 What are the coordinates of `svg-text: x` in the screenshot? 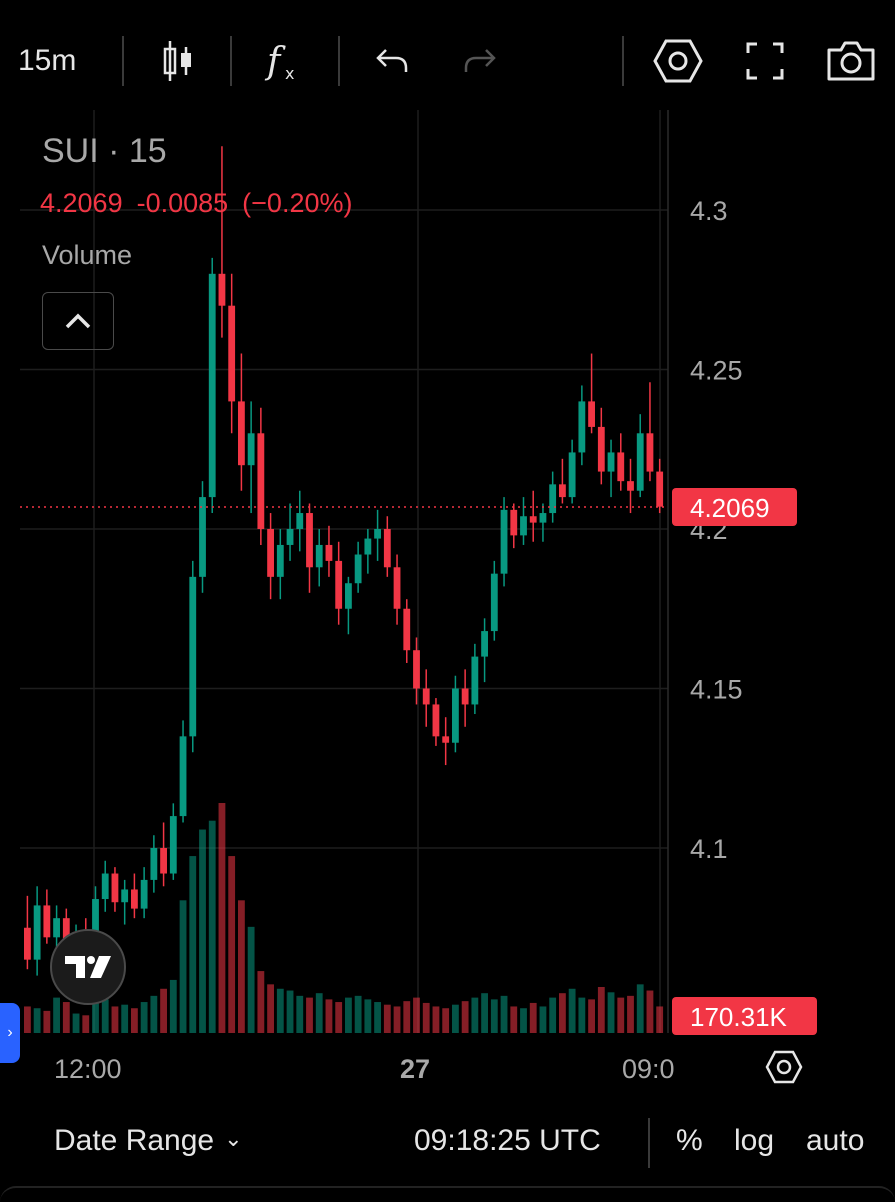 It's located at (289, 73).